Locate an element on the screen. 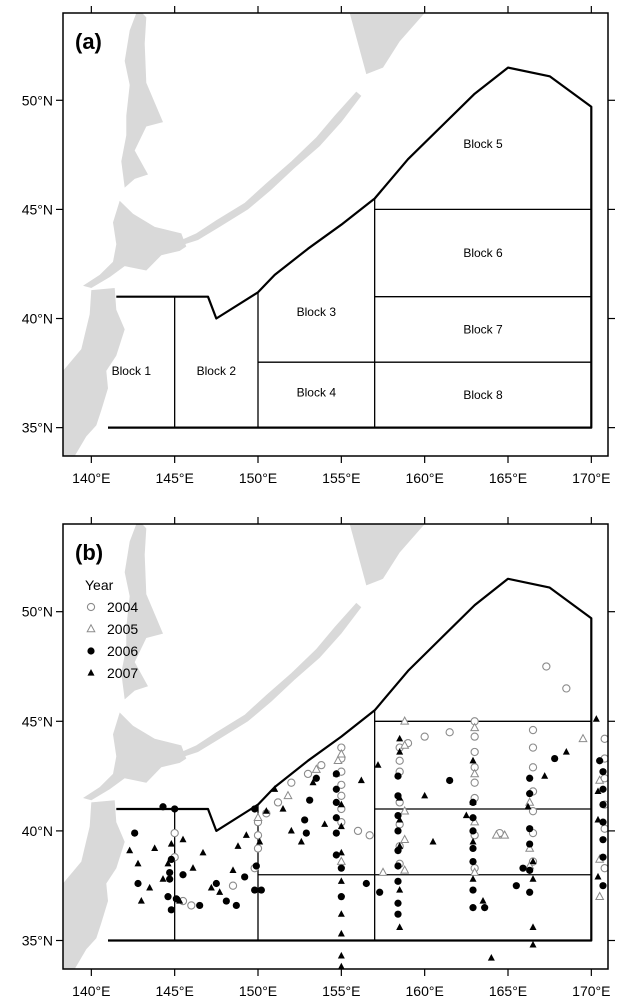  legend-label: 2007 is located at coordinates (122, 673).